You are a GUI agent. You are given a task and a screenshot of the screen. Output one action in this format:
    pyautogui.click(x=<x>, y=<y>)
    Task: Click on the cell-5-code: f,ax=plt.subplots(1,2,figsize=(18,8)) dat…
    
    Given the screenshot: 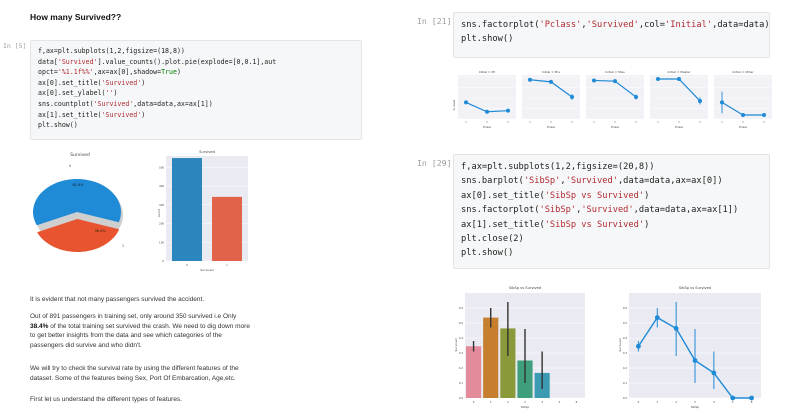 What is the action you would take?
    pyautogui.click(x=196, y=90)
    